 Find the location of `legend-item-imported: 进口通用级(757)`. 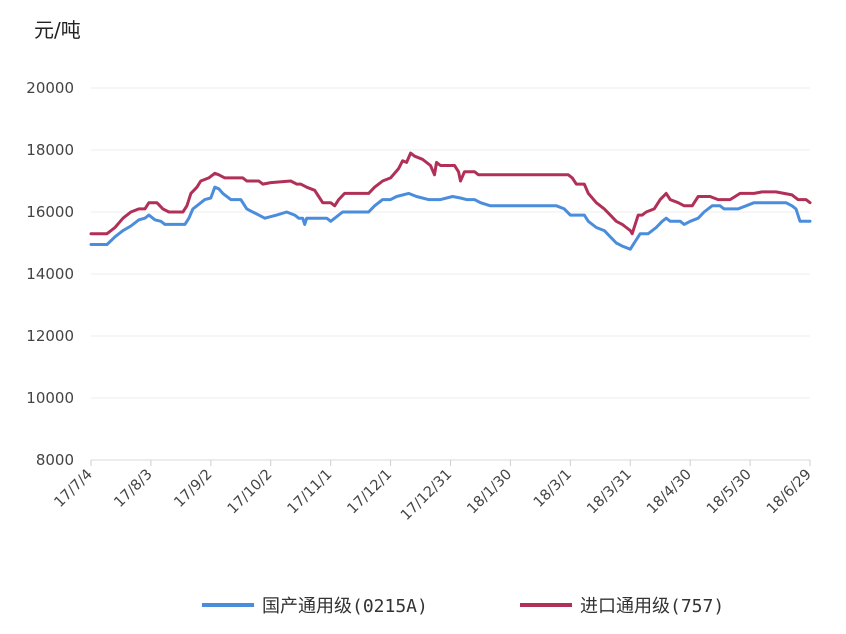

legend-item-imported: 进口通用级(757) is located at coordinates (622, 605).